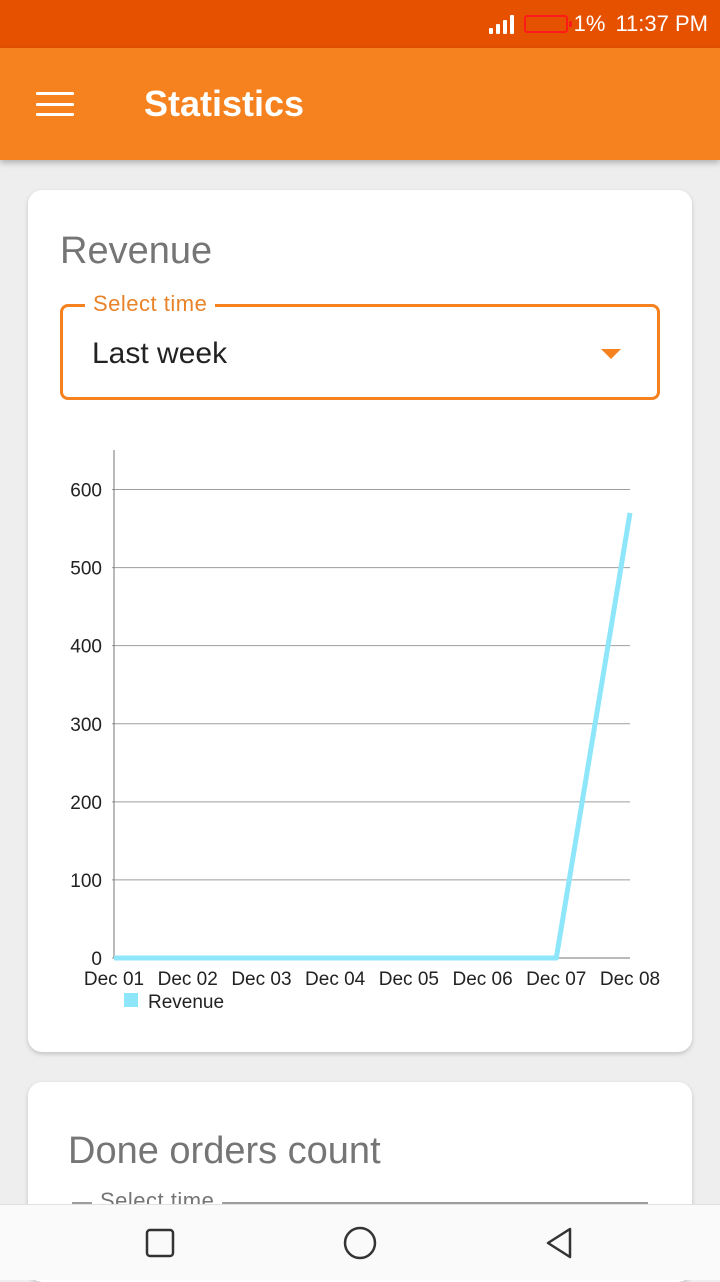 The height and width of the screenshot is (1282, 720). Describe the element at coordinates (131, 1000) in the screenshot. I see `legend-swatch` at that location.